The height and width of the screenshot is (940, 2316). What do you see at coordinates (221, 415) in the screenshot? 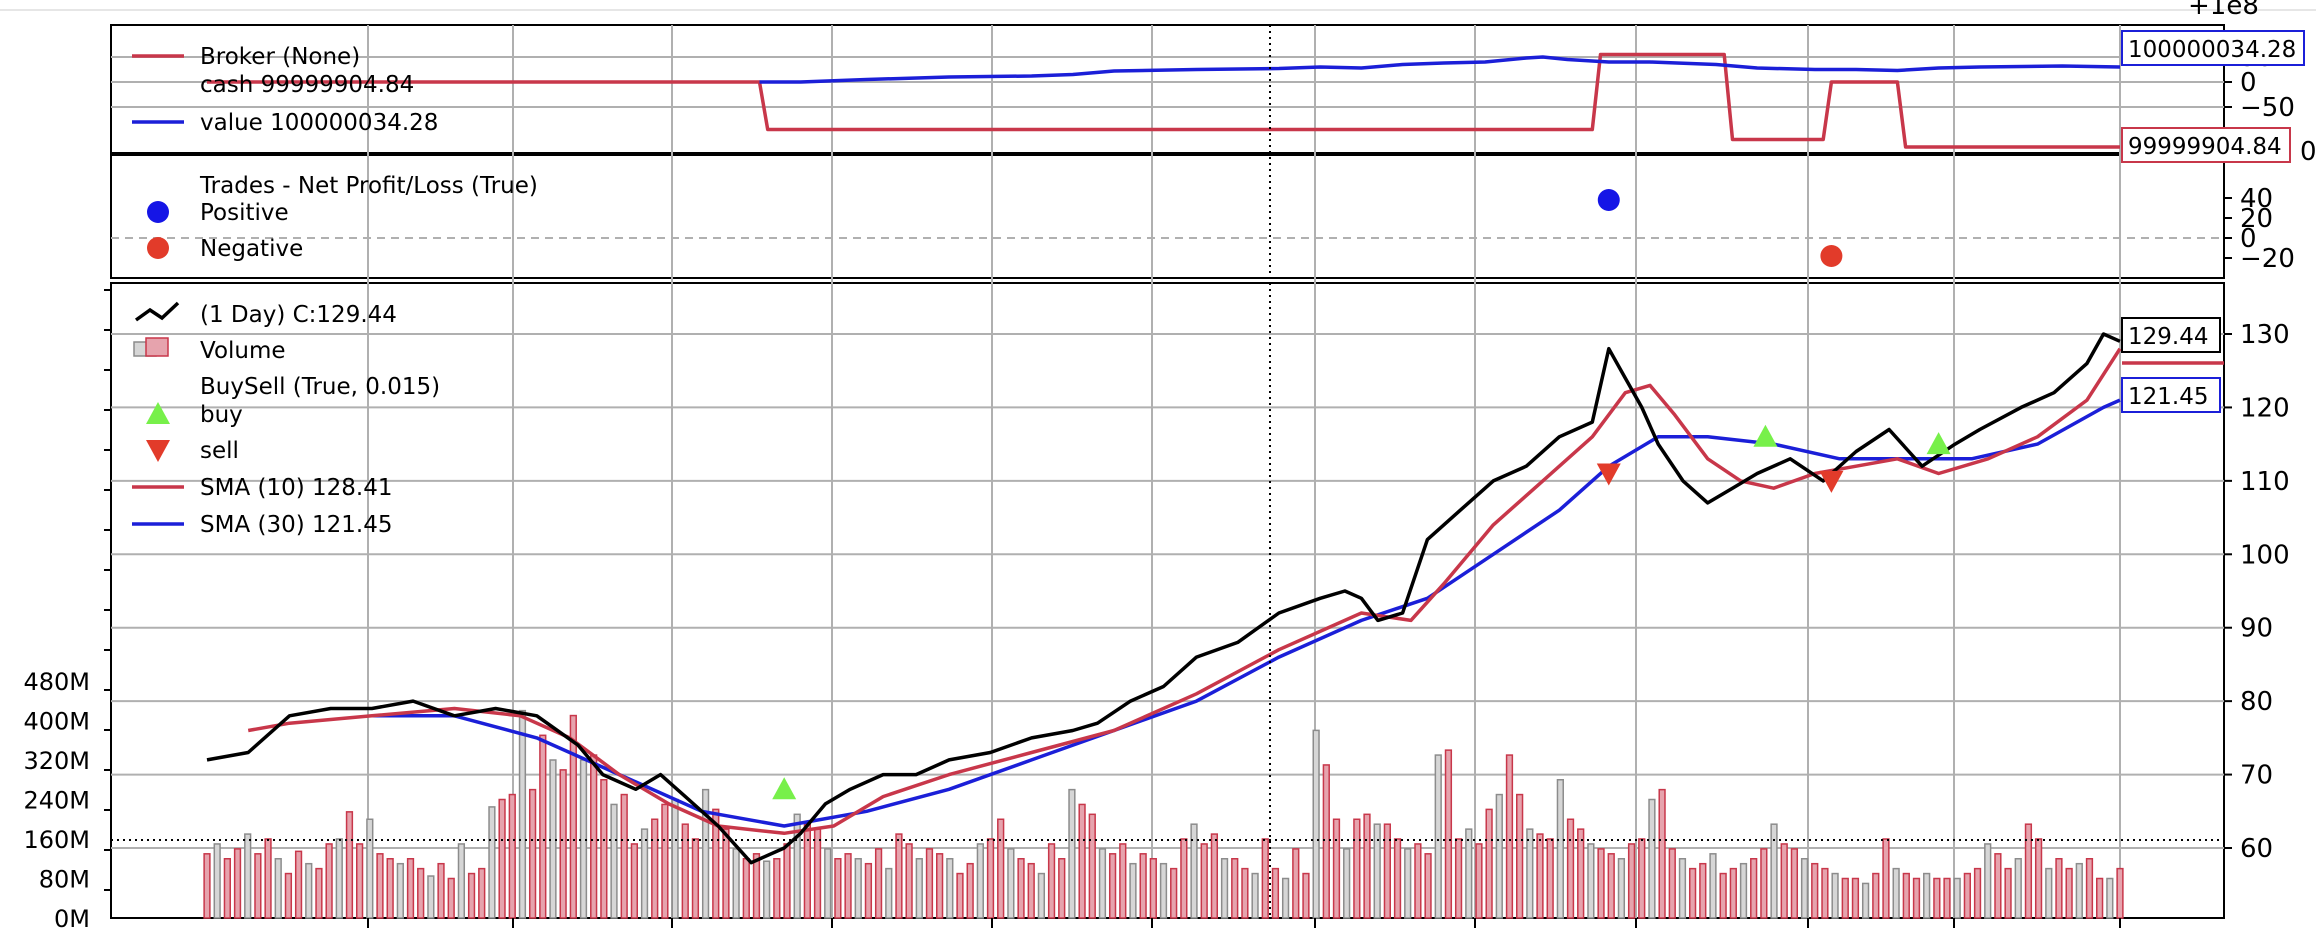
I see `legend-label: buy` at bounding box center [221, 415].